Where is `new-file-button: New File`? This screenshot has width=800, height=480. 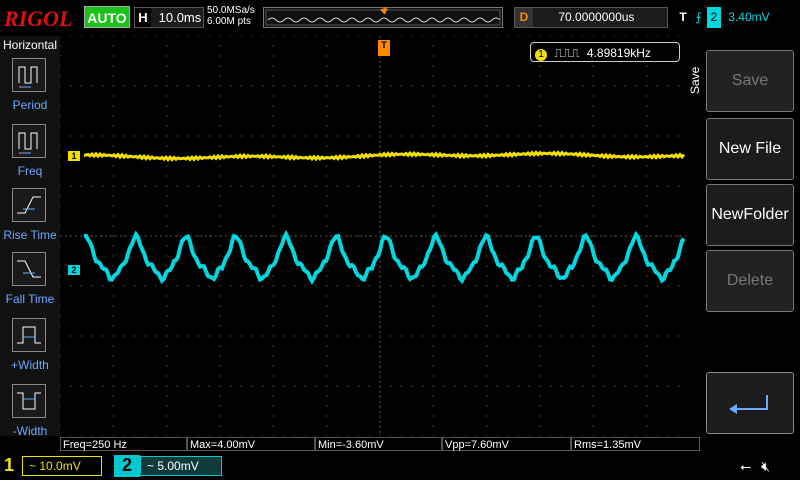 new-file-button: New File is located at coordinates (750, 149).